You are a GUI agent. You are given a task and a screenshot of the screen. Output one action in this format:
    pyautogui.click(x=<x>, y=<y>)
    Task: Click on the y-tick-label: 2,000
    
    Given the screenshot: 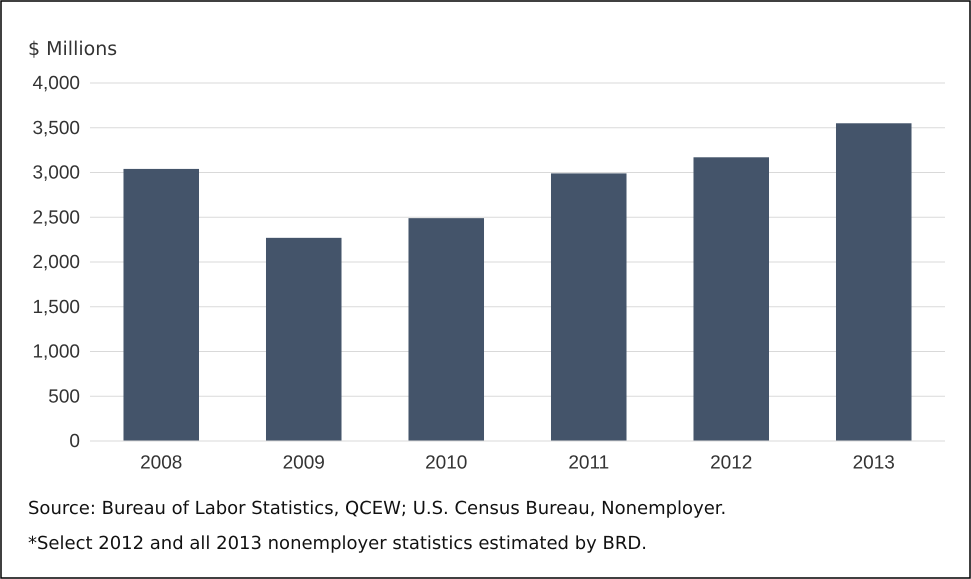 What is the action you would take?
    pyautogui.click(x=56, y=263)
    